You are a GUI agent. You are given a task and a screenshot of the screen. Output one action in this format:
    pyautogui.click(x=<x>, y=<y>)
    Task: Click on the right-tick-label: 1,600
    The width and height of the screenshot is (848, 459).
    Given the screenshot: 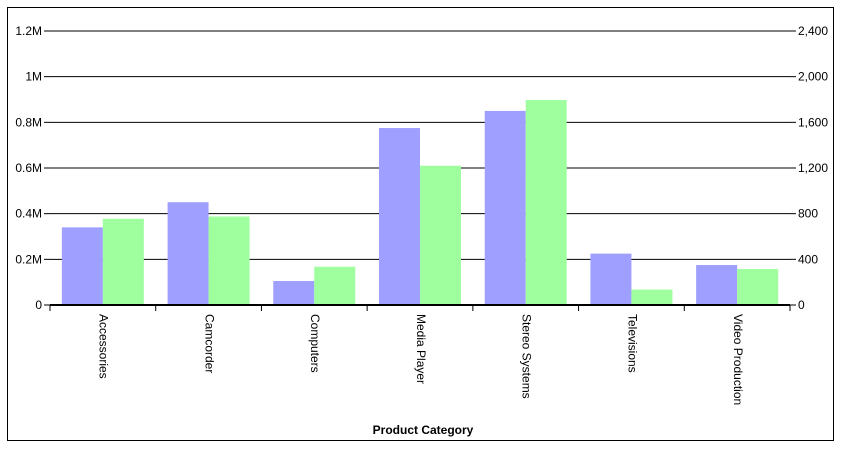 What is the action you would take?
    pyautogui.click(x=813, y=122)
    